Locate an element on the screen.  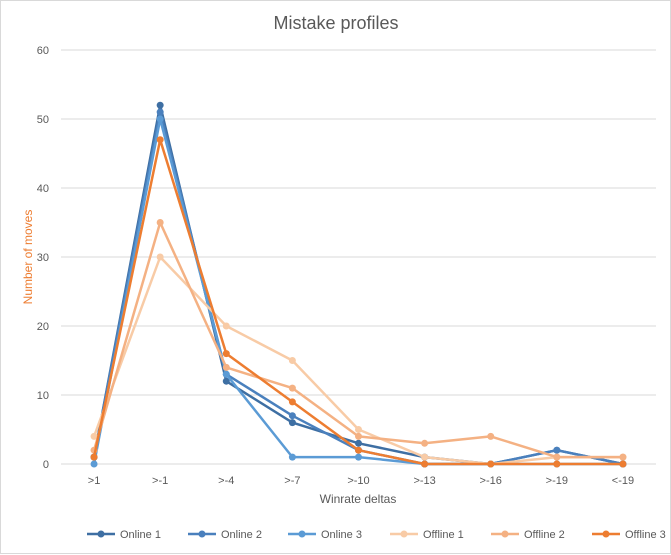
x-axis-label: Winrate deltas is located at coordinates (358, 499).